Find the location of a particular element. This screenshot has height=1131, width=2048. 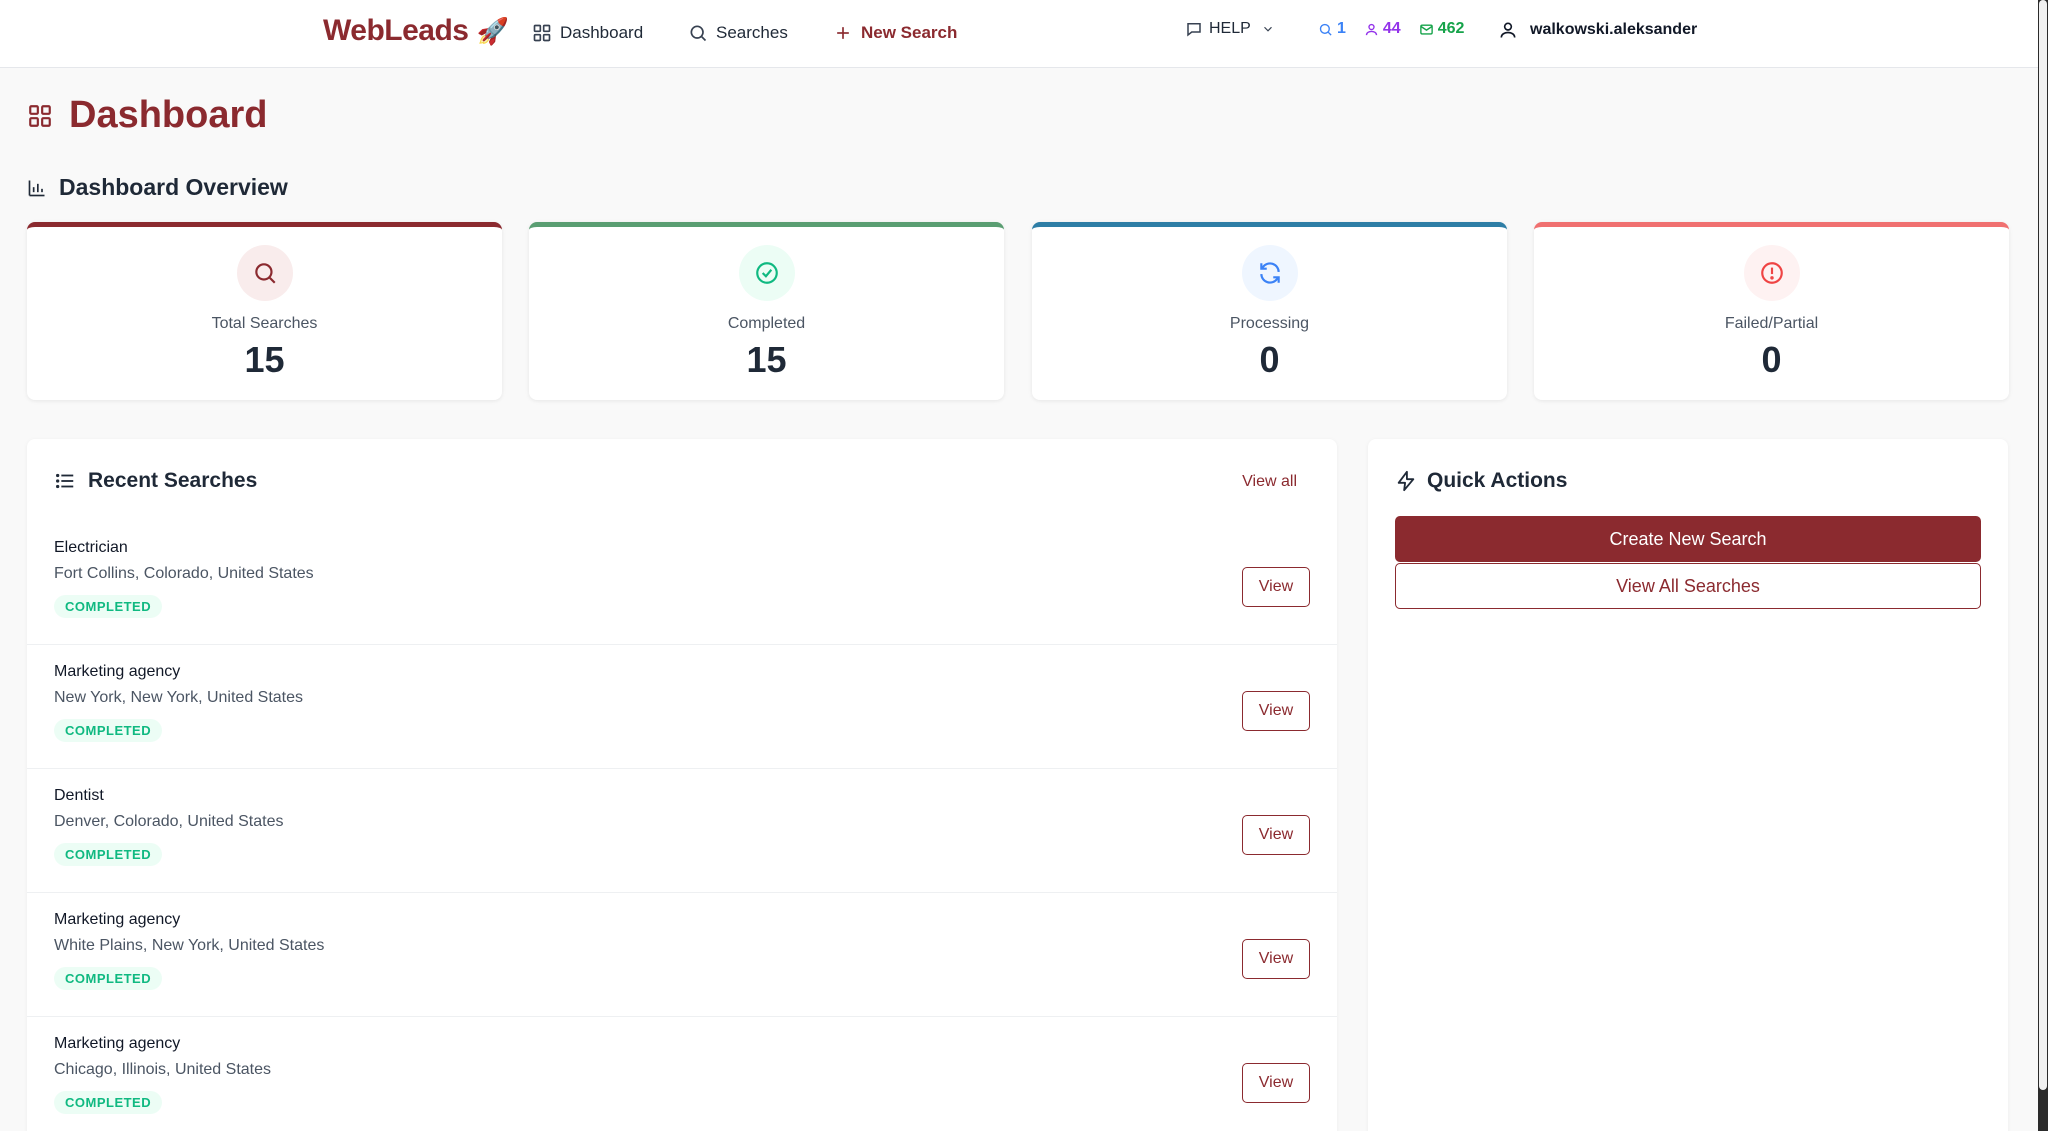

bar-chart-icon is located at coordinates (36, 188).